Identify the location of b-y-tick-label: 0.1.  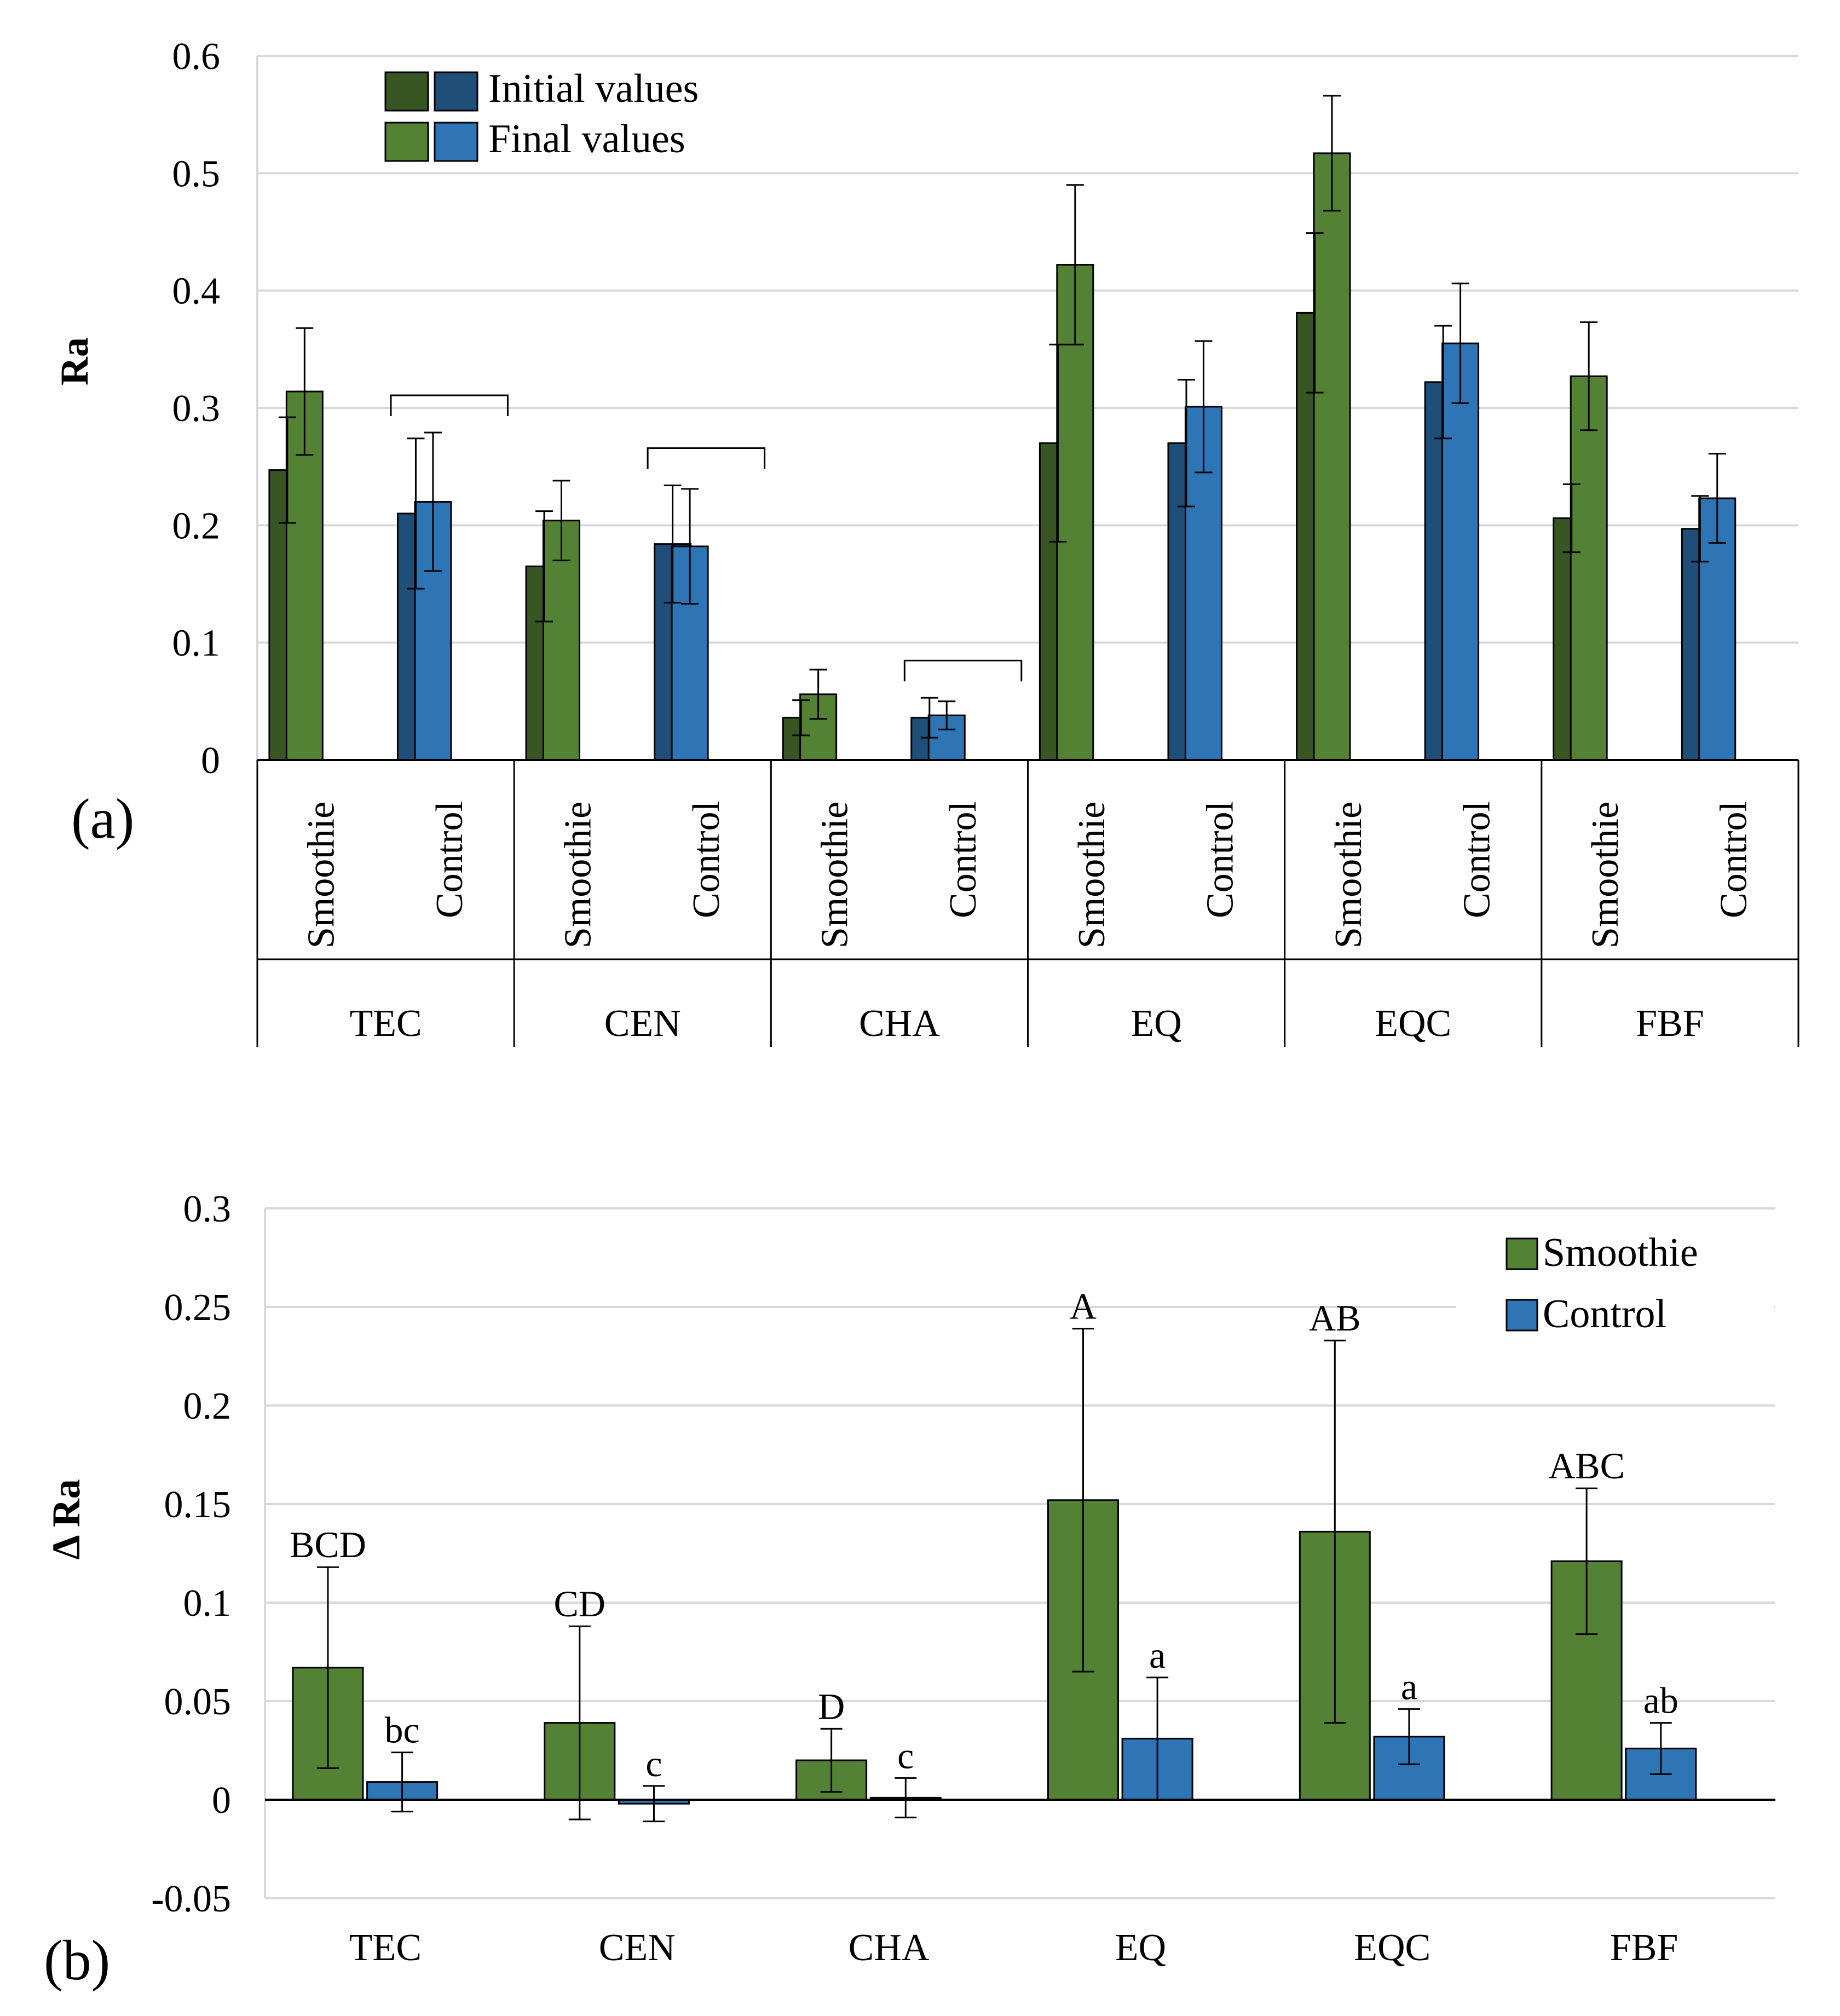
(207, 1603).